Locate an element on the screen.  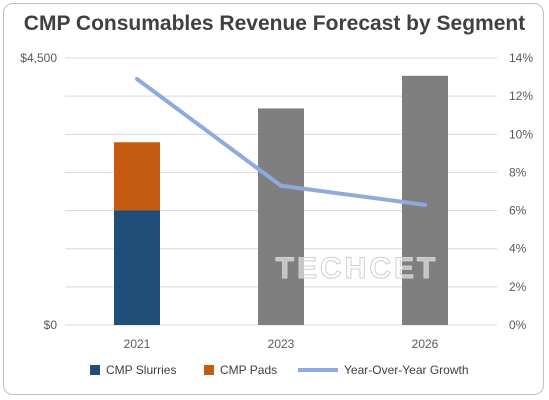
x-tick-label: 2021 is located at coordinates (137, 344).